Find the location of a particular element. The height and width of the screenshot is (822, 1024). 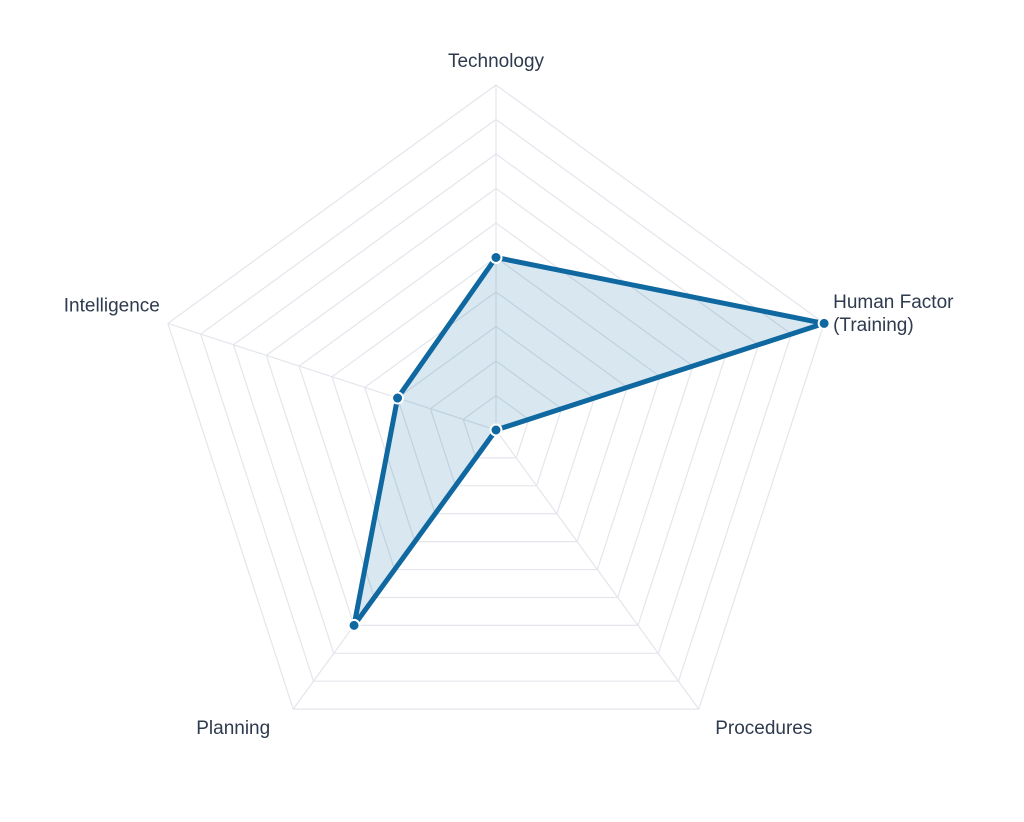

axis-label: Planning is located at coordinates (233, 729).